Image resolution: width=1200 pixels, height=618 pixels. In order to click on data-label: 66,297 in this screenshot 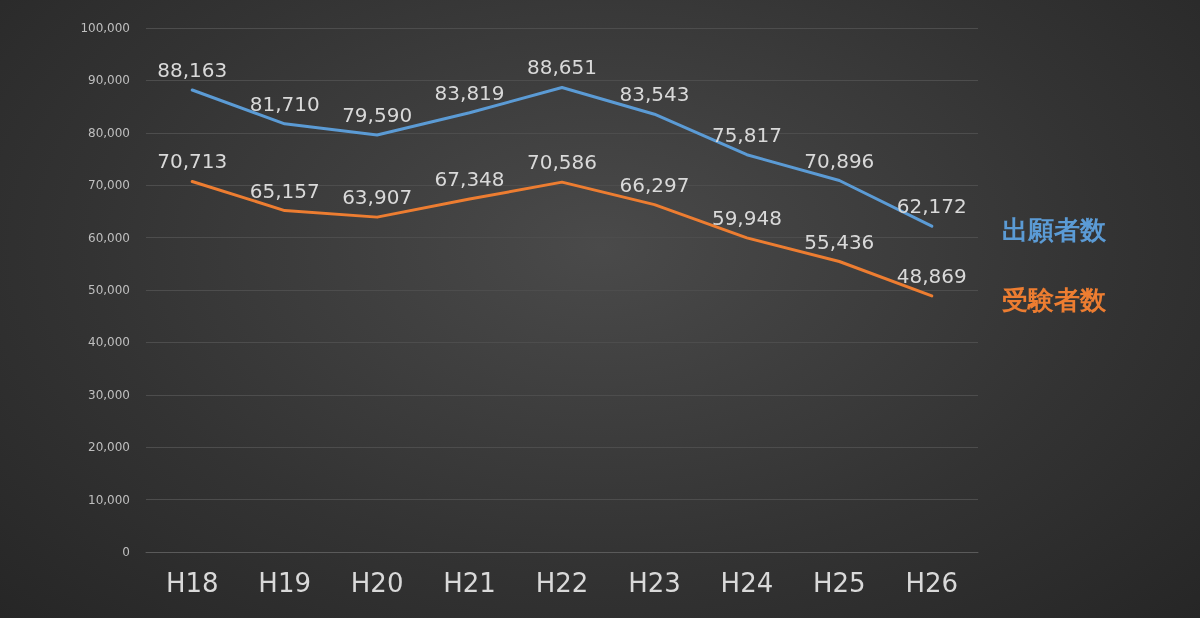, I will do `click(654, 184)`.